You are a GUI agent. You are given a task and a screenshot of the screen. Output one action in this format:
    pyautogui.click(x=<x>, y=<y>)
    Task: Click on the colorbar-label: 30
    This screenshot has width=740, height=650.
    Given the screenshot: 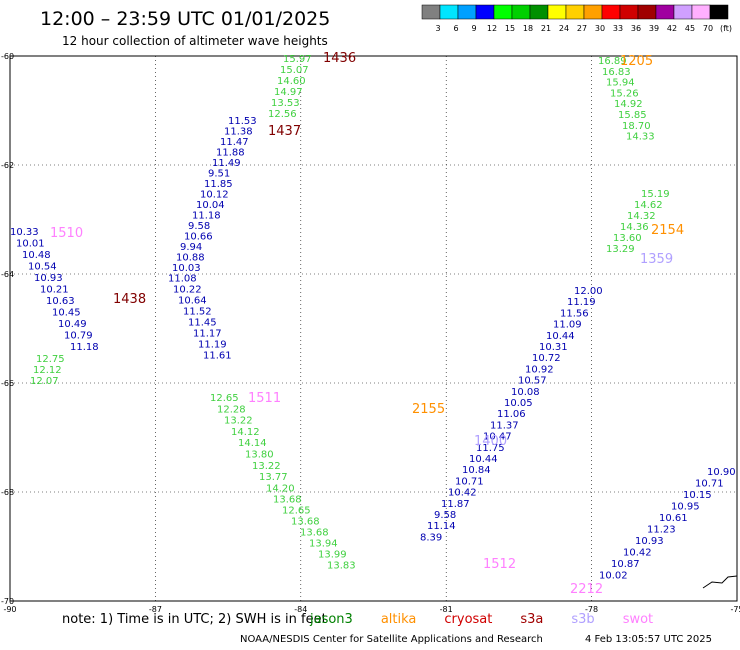 What is the action you would take?
    pyautogui.click(x=600, y=28)
    